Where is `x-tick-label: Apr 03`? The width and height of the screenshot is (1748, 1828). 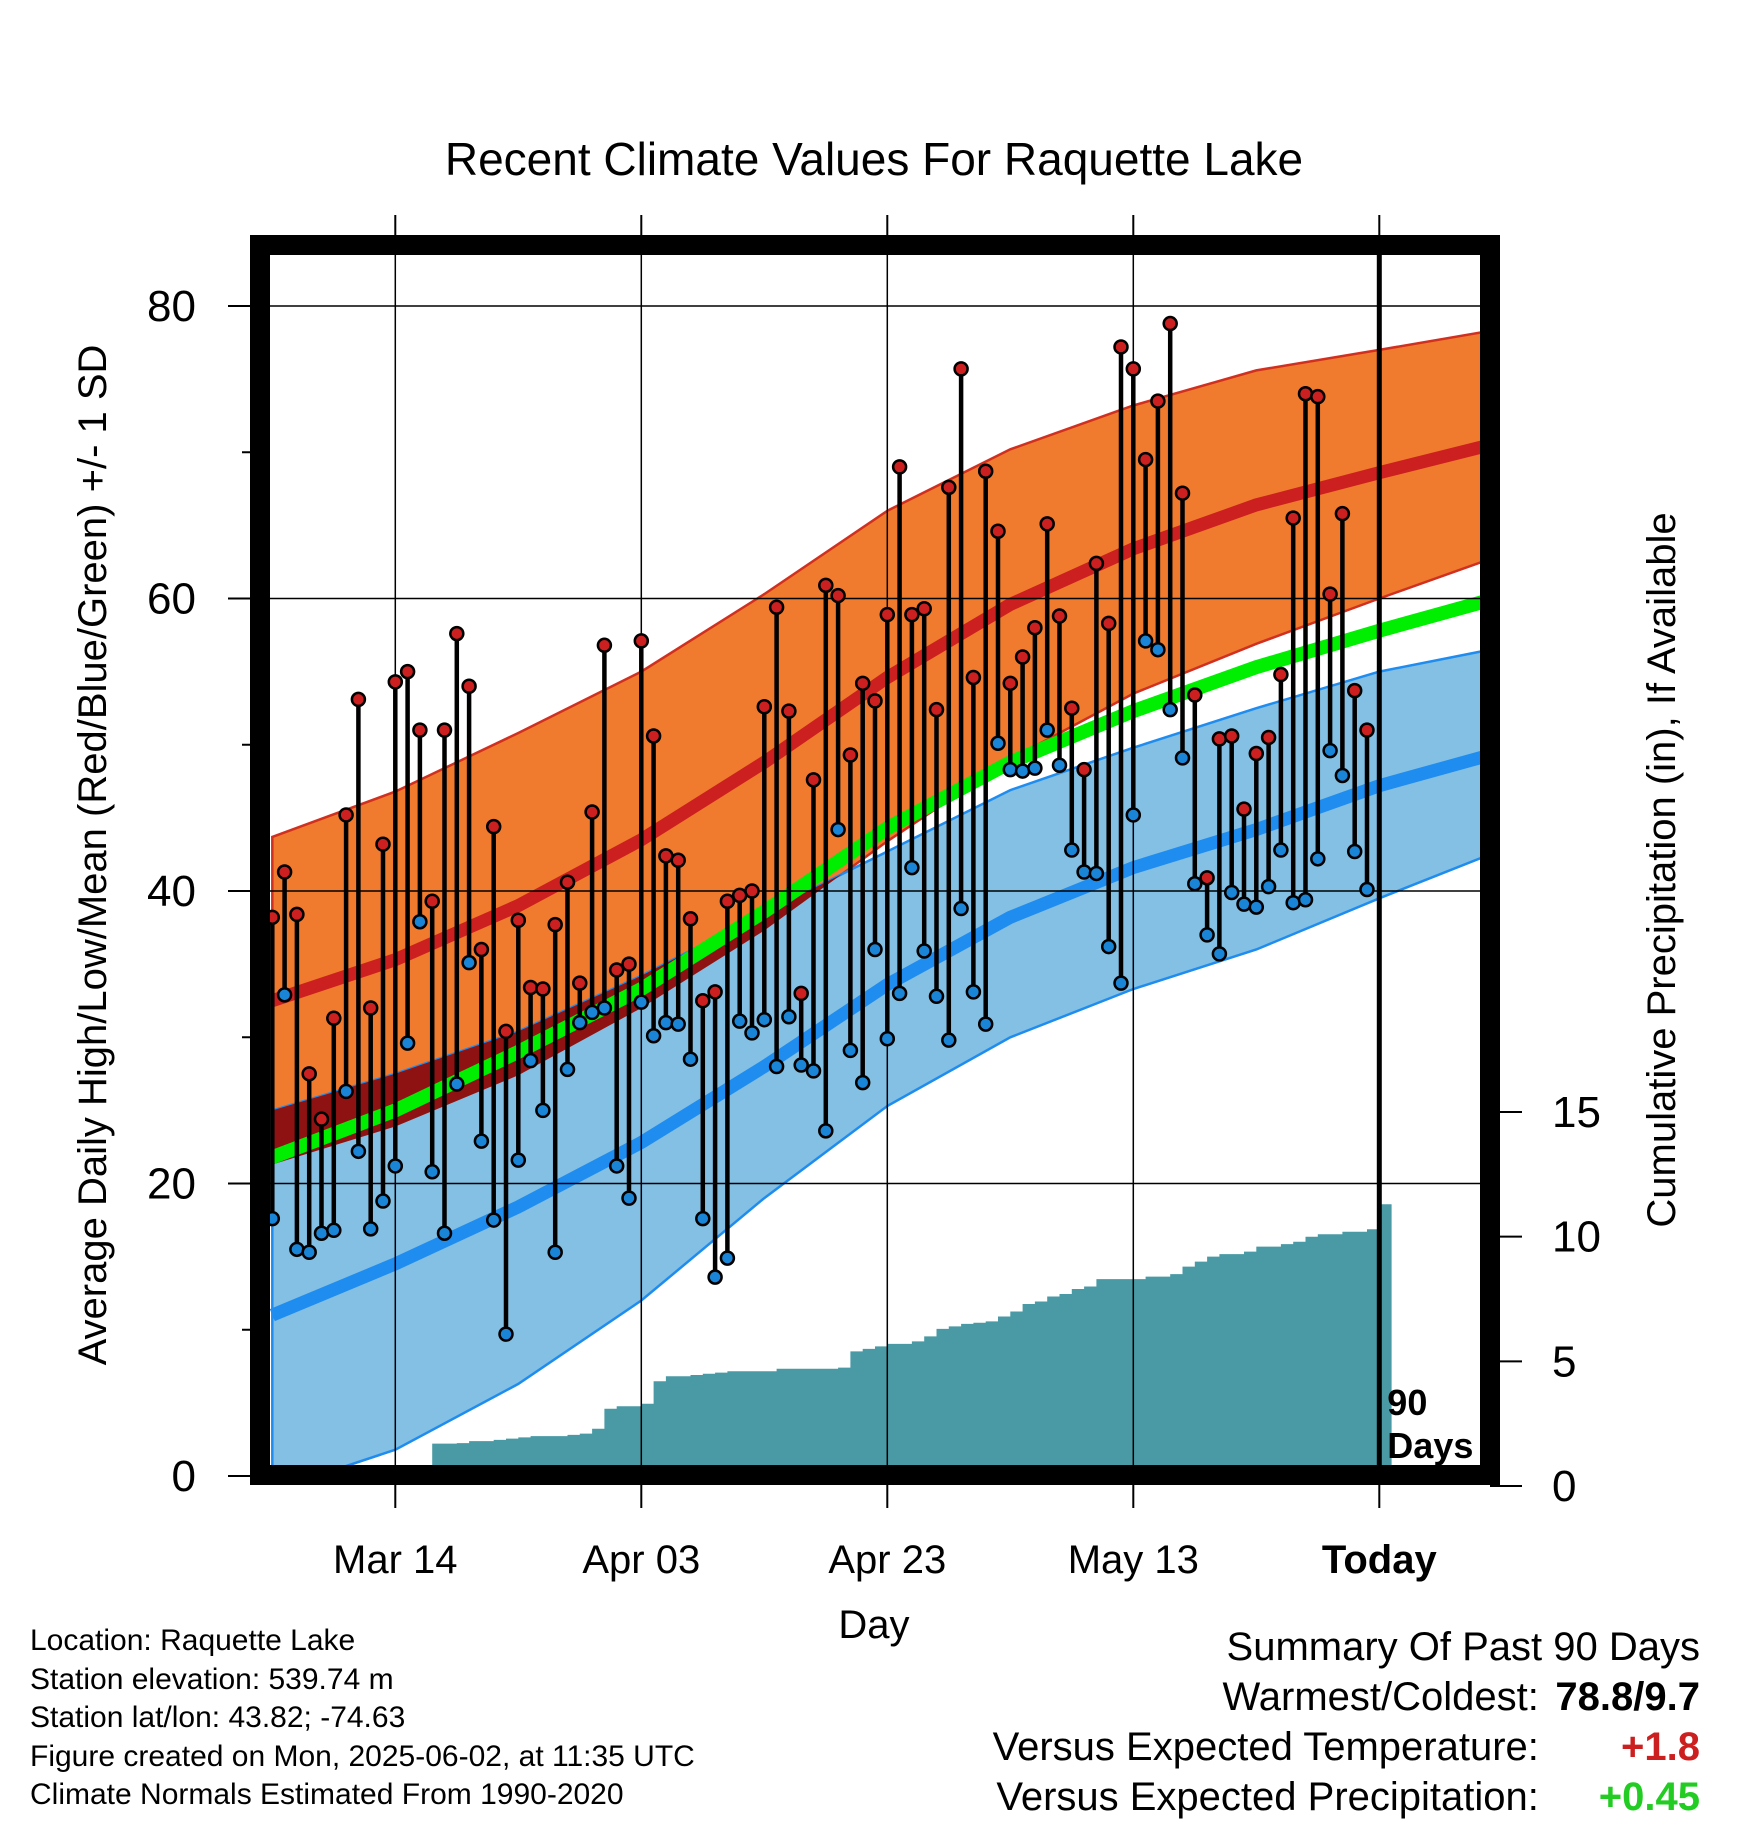
x-tick-label: Apr 03 is located at coordinates (641, 1560).